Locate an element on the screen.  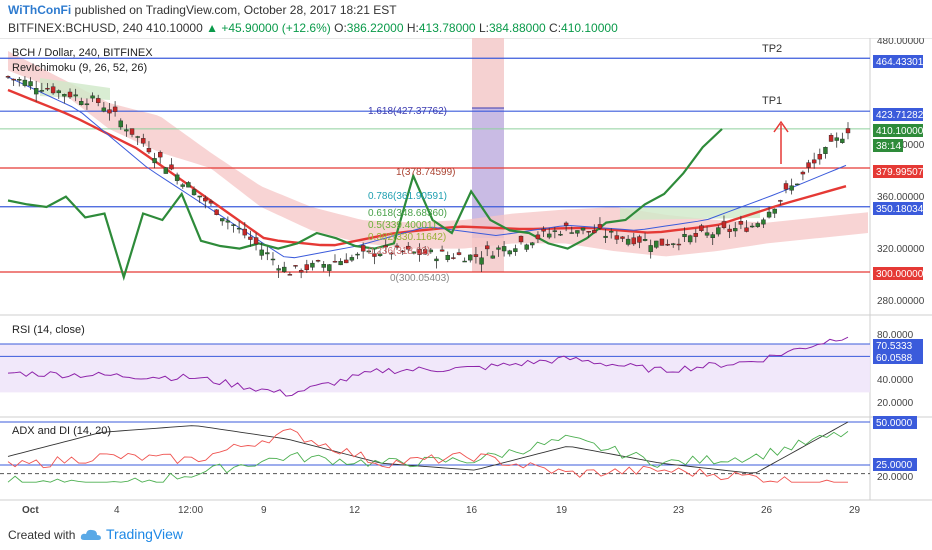
time-axis: Oct 4 12:00 9 12 16 19 23 26 29 is located at coordinates (441, 510).